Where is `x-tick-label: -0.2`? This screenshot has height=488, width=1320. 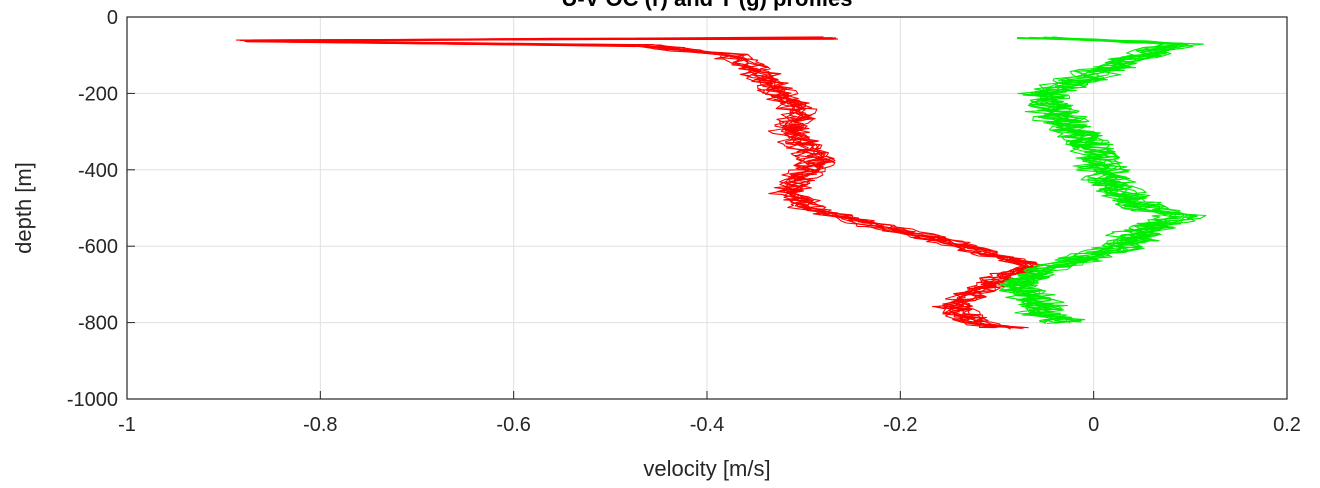
x-tick-label: -0.2 is located at coordinates (900, 425).